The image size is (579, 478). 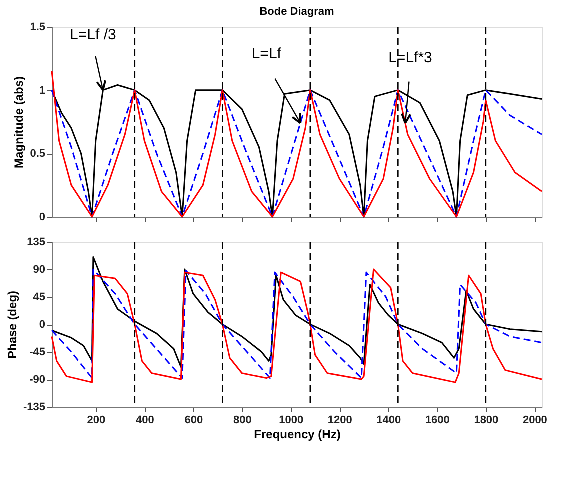 I want to click on annotation: L=Lf, so click(x=267, y=53).